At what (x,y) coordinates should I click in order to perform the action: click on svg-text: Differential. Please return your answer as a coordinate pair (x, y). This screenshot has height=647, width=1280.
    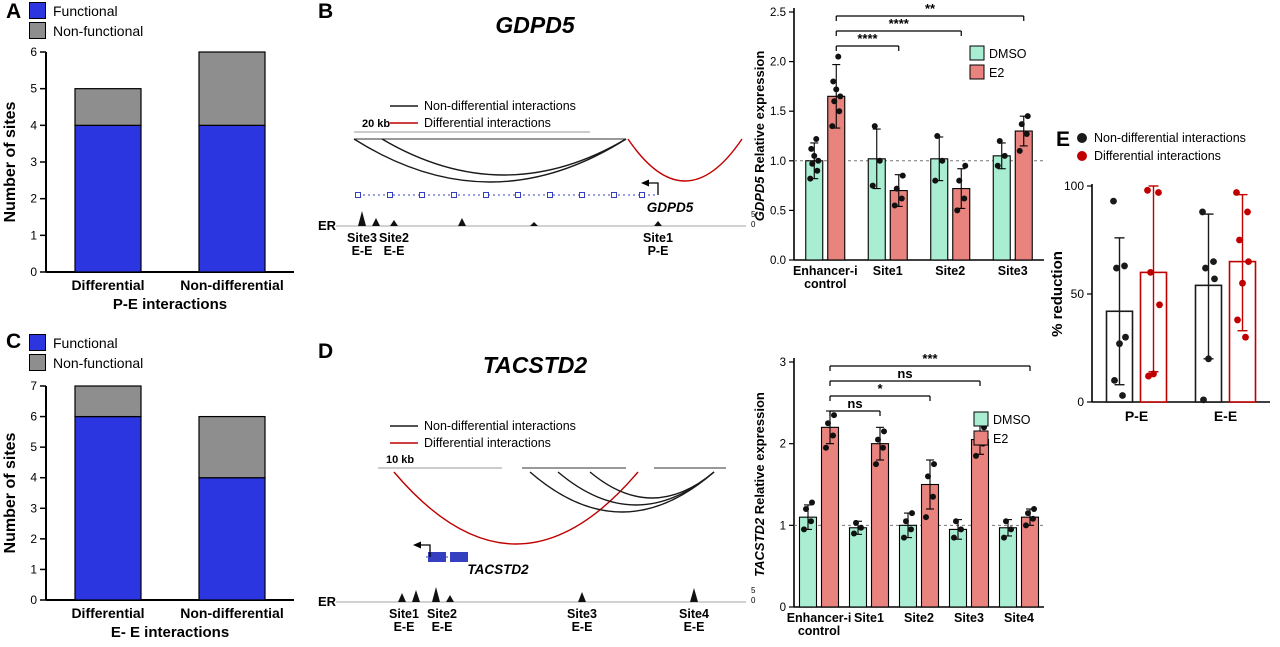
    Looking at the image, I should click on (107, 613).